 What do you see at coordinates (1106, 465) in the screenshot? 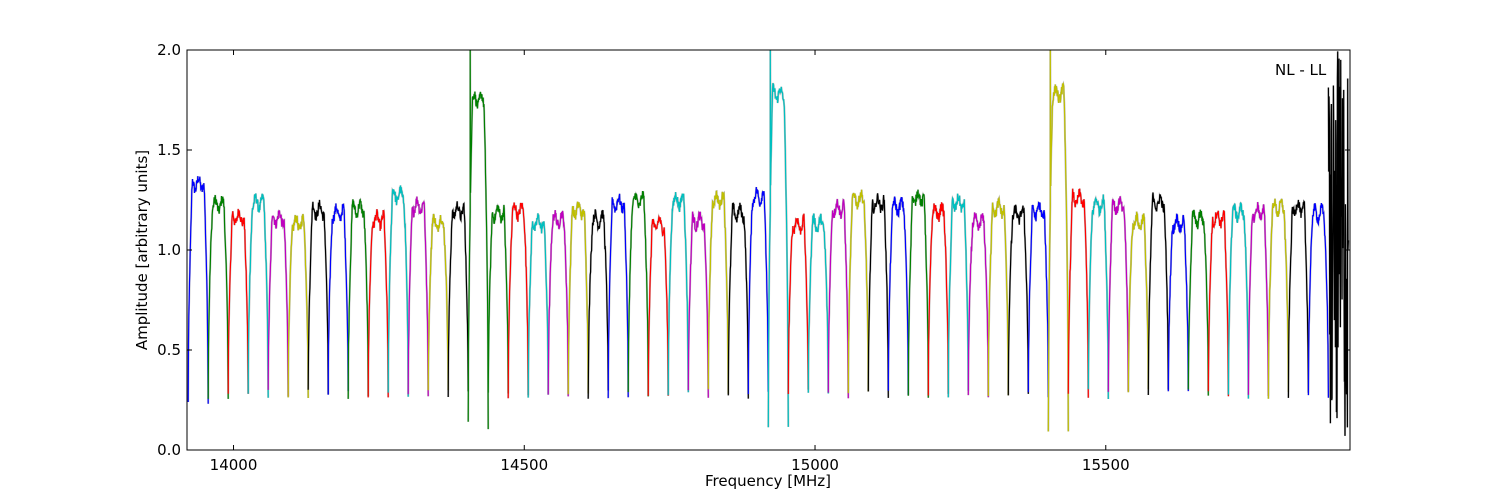
I see `x-tick-label: 15500` at bounding box center [1106, 465].